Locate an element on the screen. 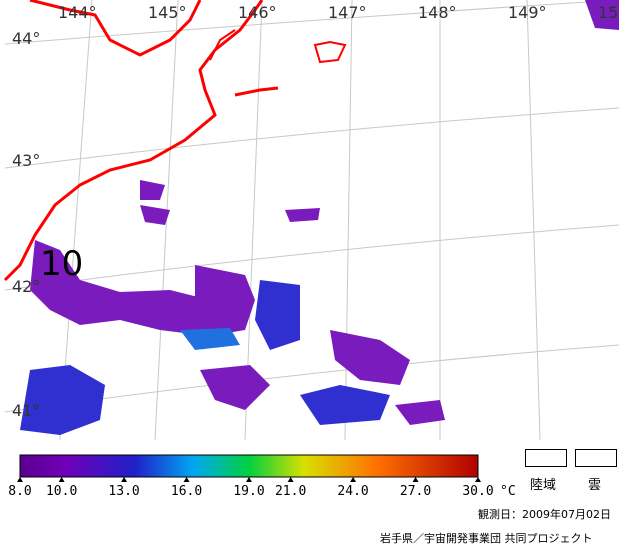 The width and height of the screenshot is (619, 546). land-label: 陸域 is located at coordinates (543, 485).